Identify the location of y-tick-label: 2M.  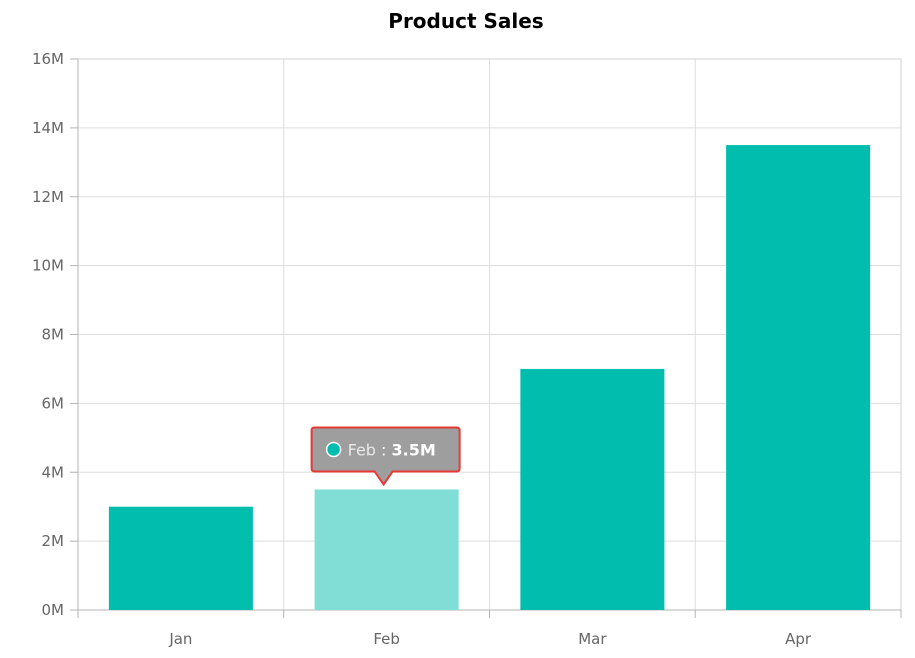
(53, 541).